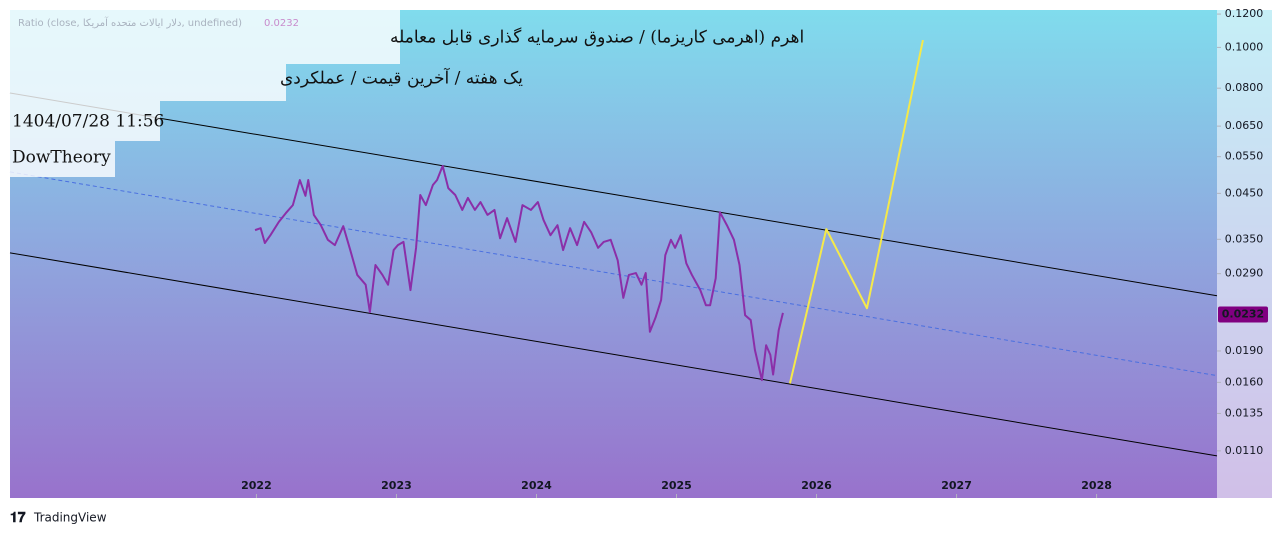 The width and height of the screenshot is (1282, 535). What do you see at coordinates (1244, 381) in the screenshot?
I see `y-tick-label: 0.0160` at bounding box center [1244, 381].